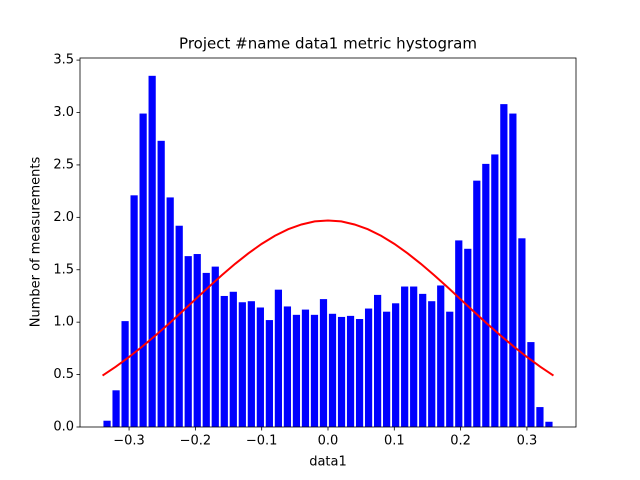  Describe the element at coordinates (328, 44) in the screenshot. I see `chart-title: Project #name data1 metric hystogram` at that location.